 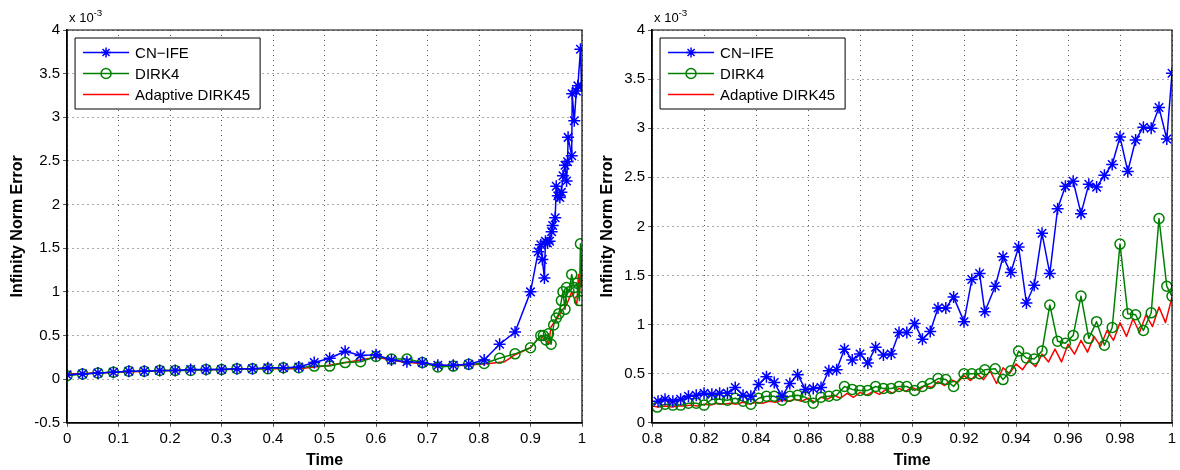 I want to click on x-tick-label: 0.3, so click(x=221, y=437).